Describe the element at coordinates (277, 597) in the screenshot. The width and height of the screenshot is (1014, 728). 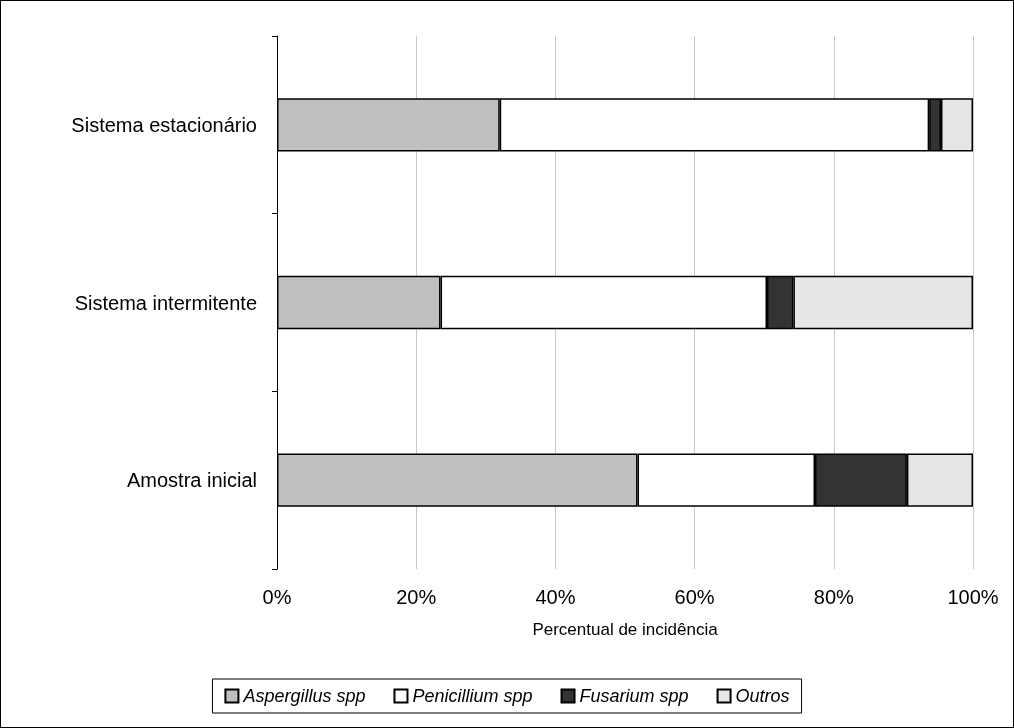
I see `x-tick-label: 0%` at that location.